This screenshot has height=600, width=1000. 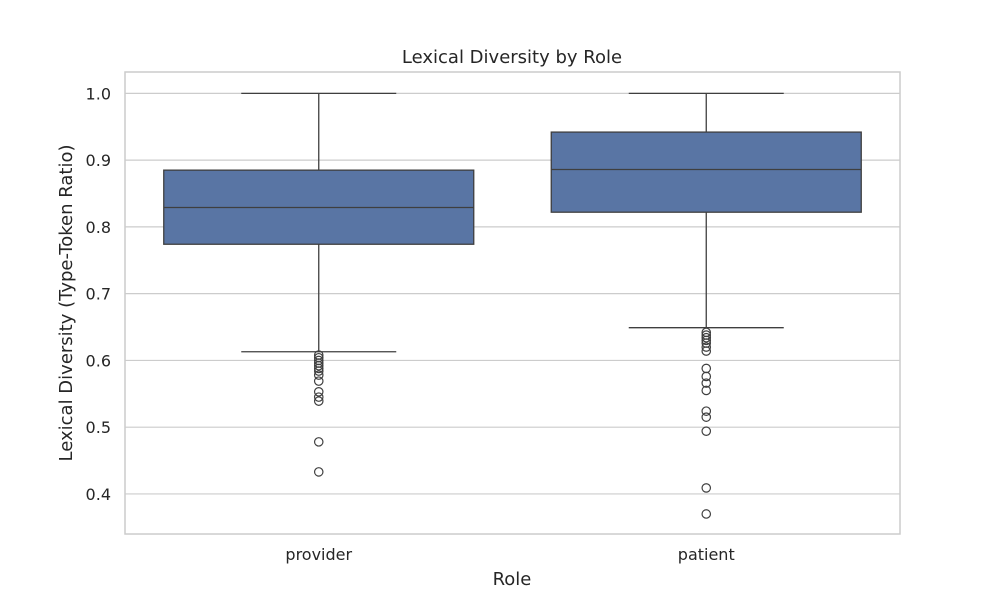 I want to click on y-tick-label: 0.4, so click(x=98, y=494).